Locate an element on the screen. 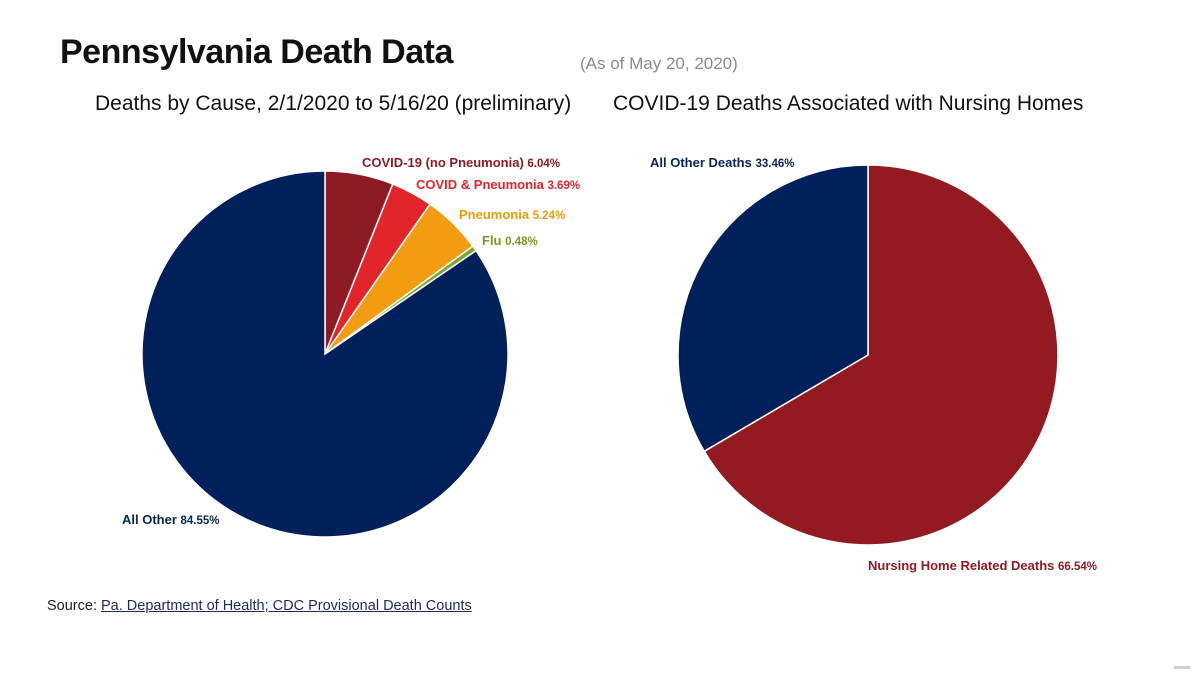 Image resolution: width=1200 pixels, height=675 pixels. slice-label-name: Pneumonia is located at coordinates (496, 214).